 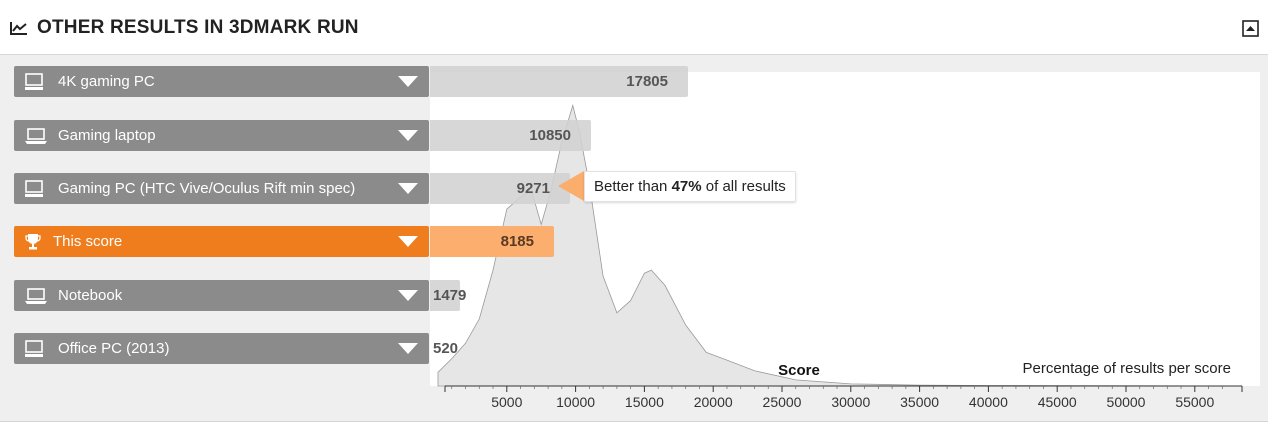 What do you see at coordinates (221, 135) in the screenshot?
I see `row-selector-gaming-laptop: Gaming laptop` at bounding box center [221, 135].